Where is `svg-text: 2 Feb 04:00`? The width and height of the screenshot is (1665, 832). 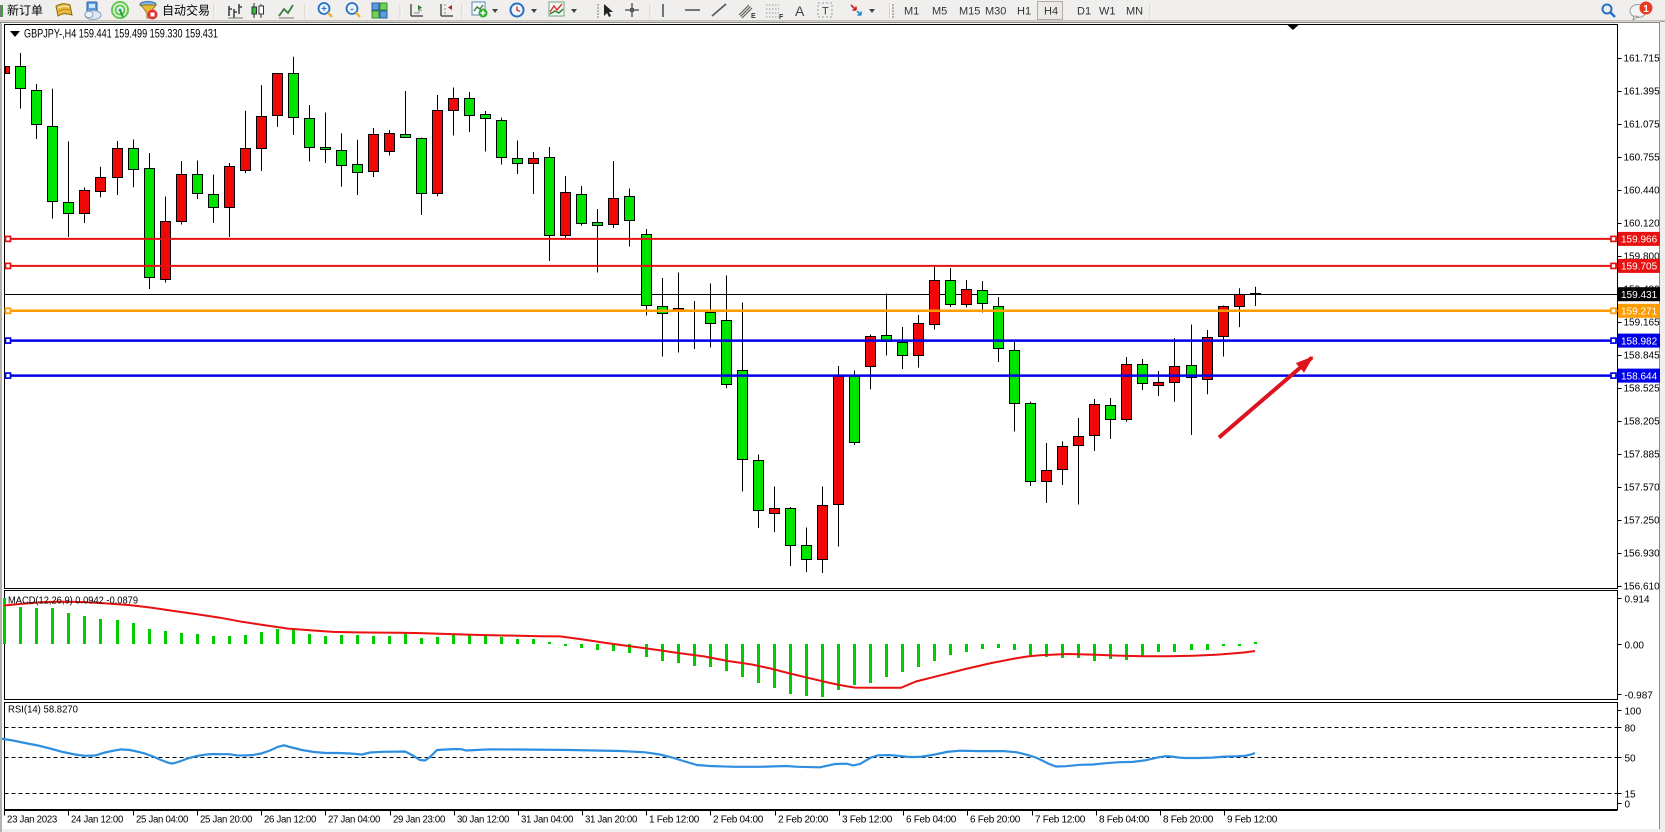 svg-text: 2 Feb 04:00 is located at coordinates (738, 820).